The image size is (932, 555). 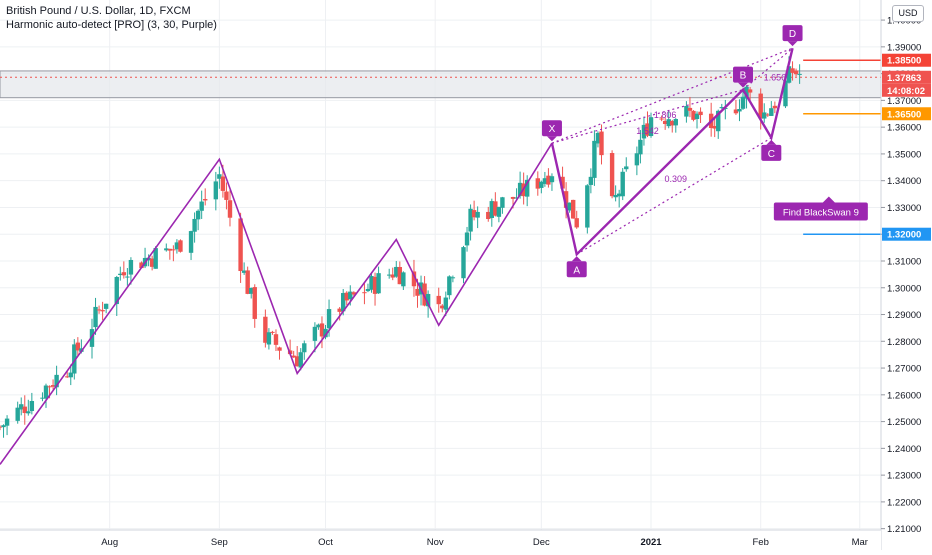 What do you see at coordinates (828, 199) in the screenshot?
I see `annotation-pointer` at bounding box center [828, 199].